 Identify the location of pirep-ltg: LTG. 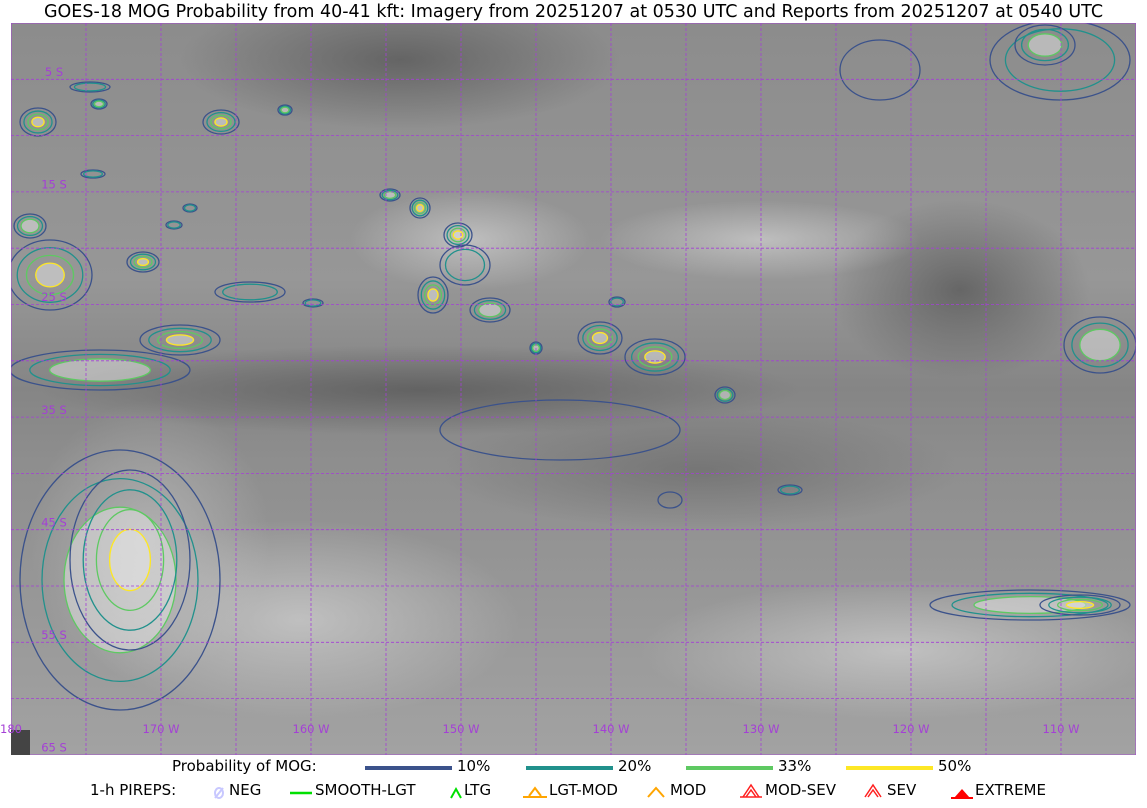
(478, 790).